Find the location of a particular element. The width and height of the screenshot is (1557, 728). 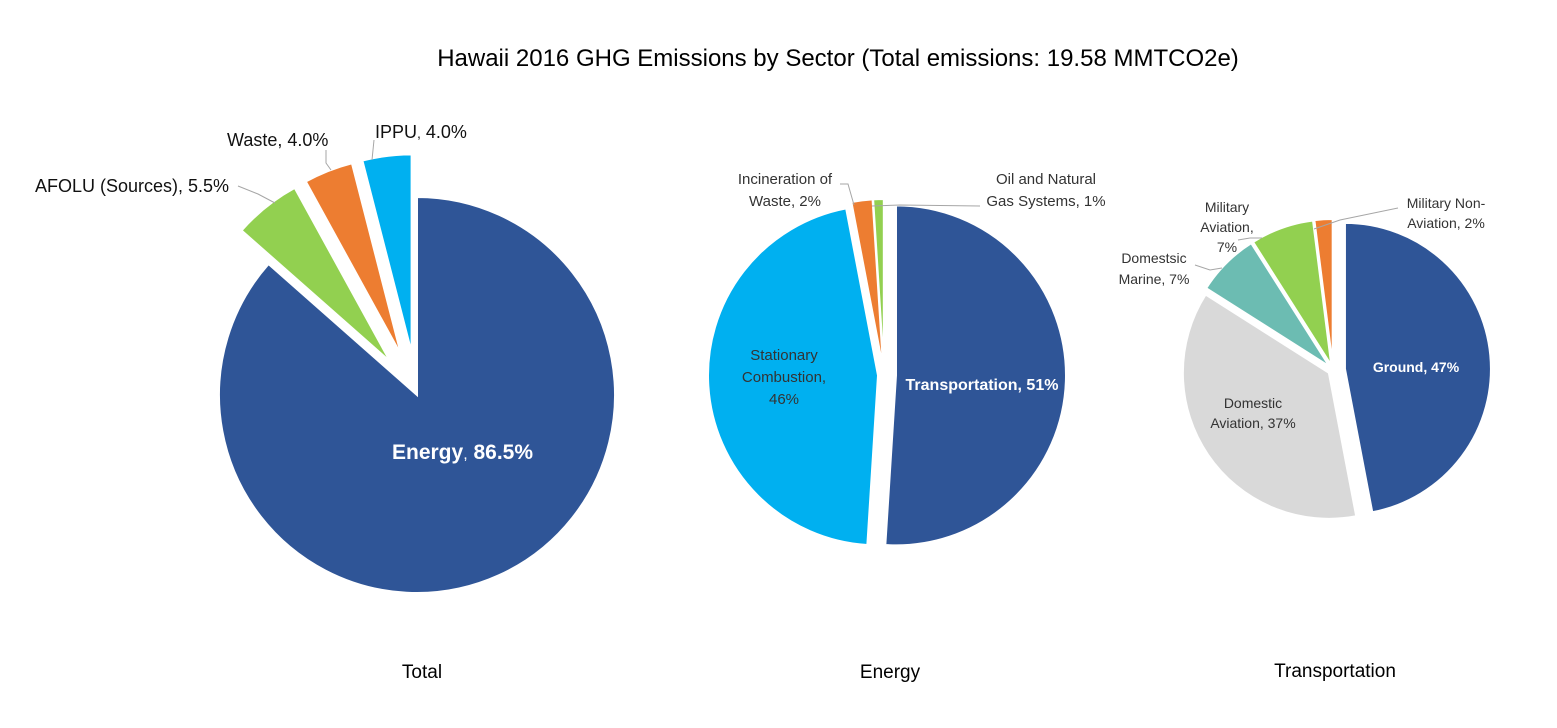

label-military-non-aviation-line1: Military Non- is located at coordinates (1446, 203).